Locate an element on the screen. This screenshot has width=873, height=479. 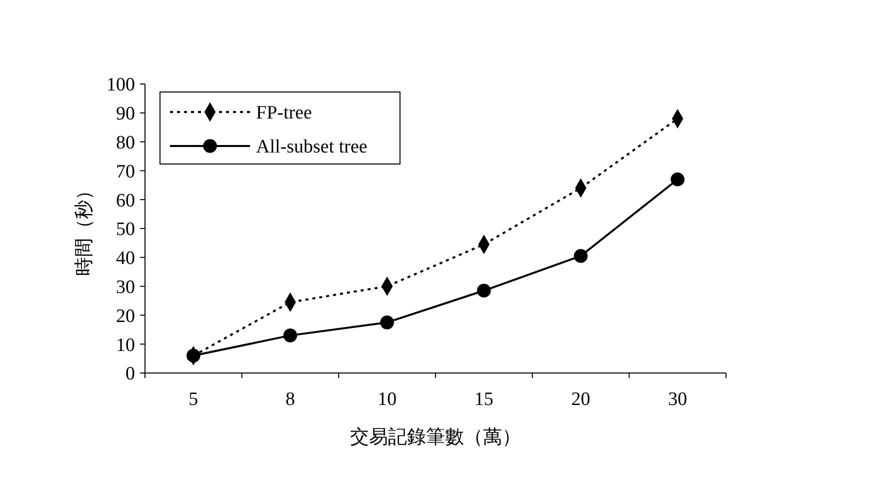
y-axis-title: 時間（秒） is located at coordinates (84, 228).